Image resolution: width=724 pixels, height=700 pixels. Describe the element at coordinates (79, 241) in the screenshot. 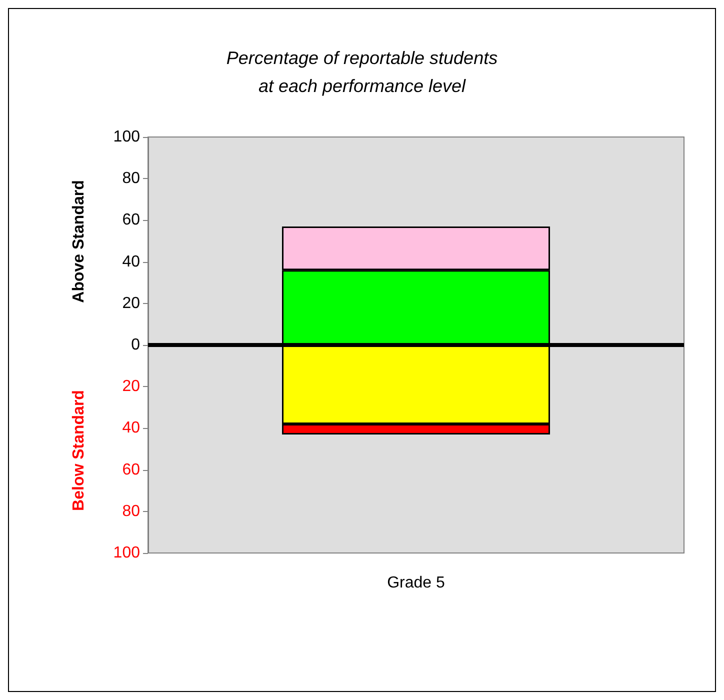

I see `y-axis-title: Above Standard` at that location.